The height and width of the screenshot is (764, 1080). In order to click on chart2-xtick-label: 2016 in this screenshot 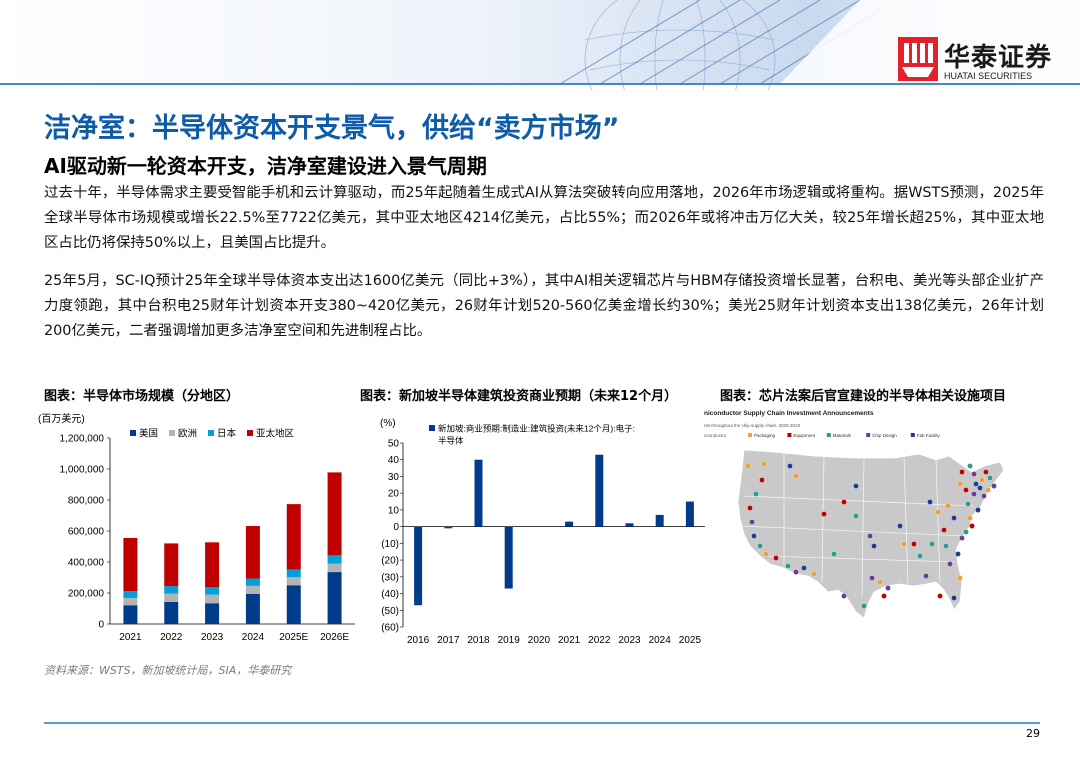, I will do `click(418, 640)`.